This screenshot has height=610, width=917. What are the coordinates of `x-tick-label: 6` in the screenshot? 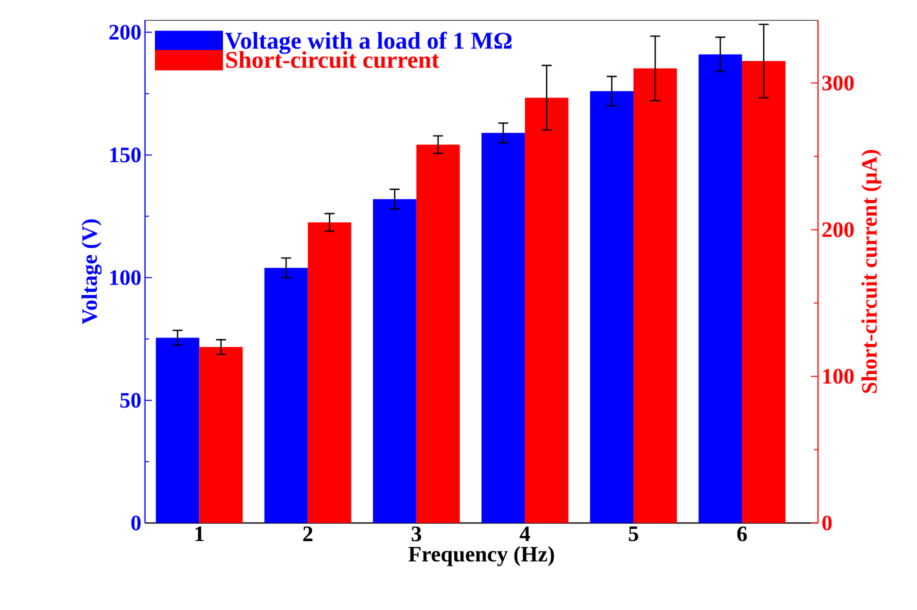 It's located at (742, 534).